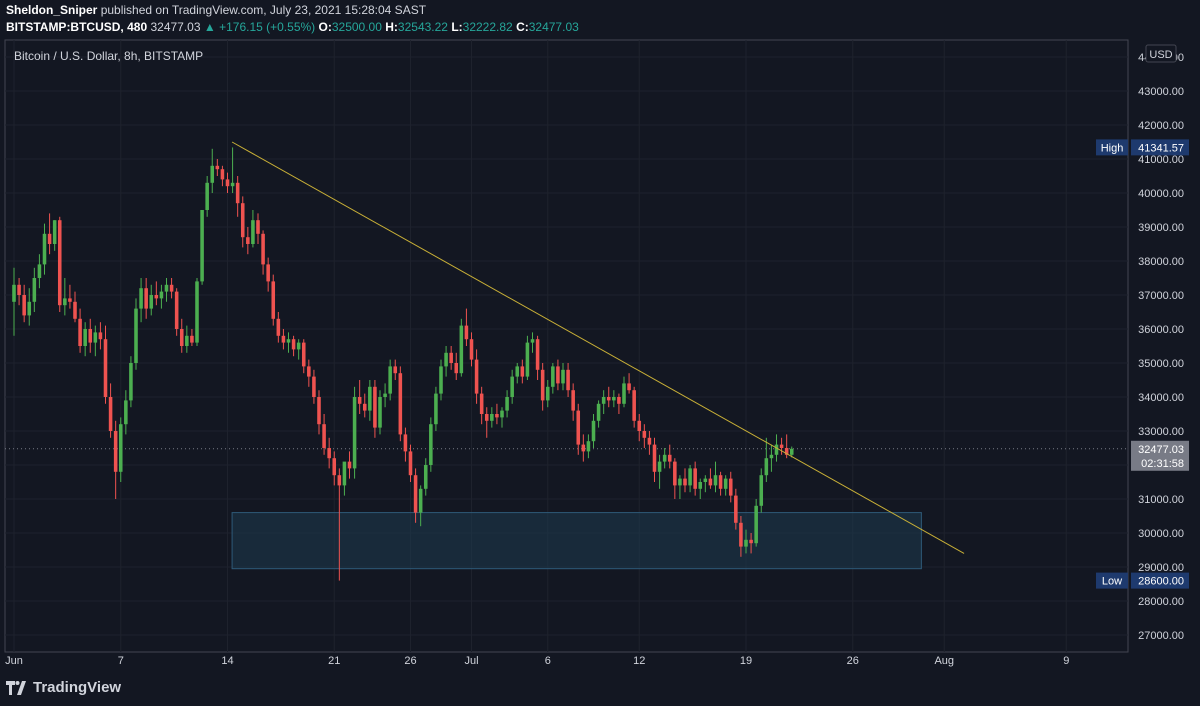 The width and height of the screenshot is (1200, 706). I want to click on author-name: Sheldon_Sniper, so click(52, 10).